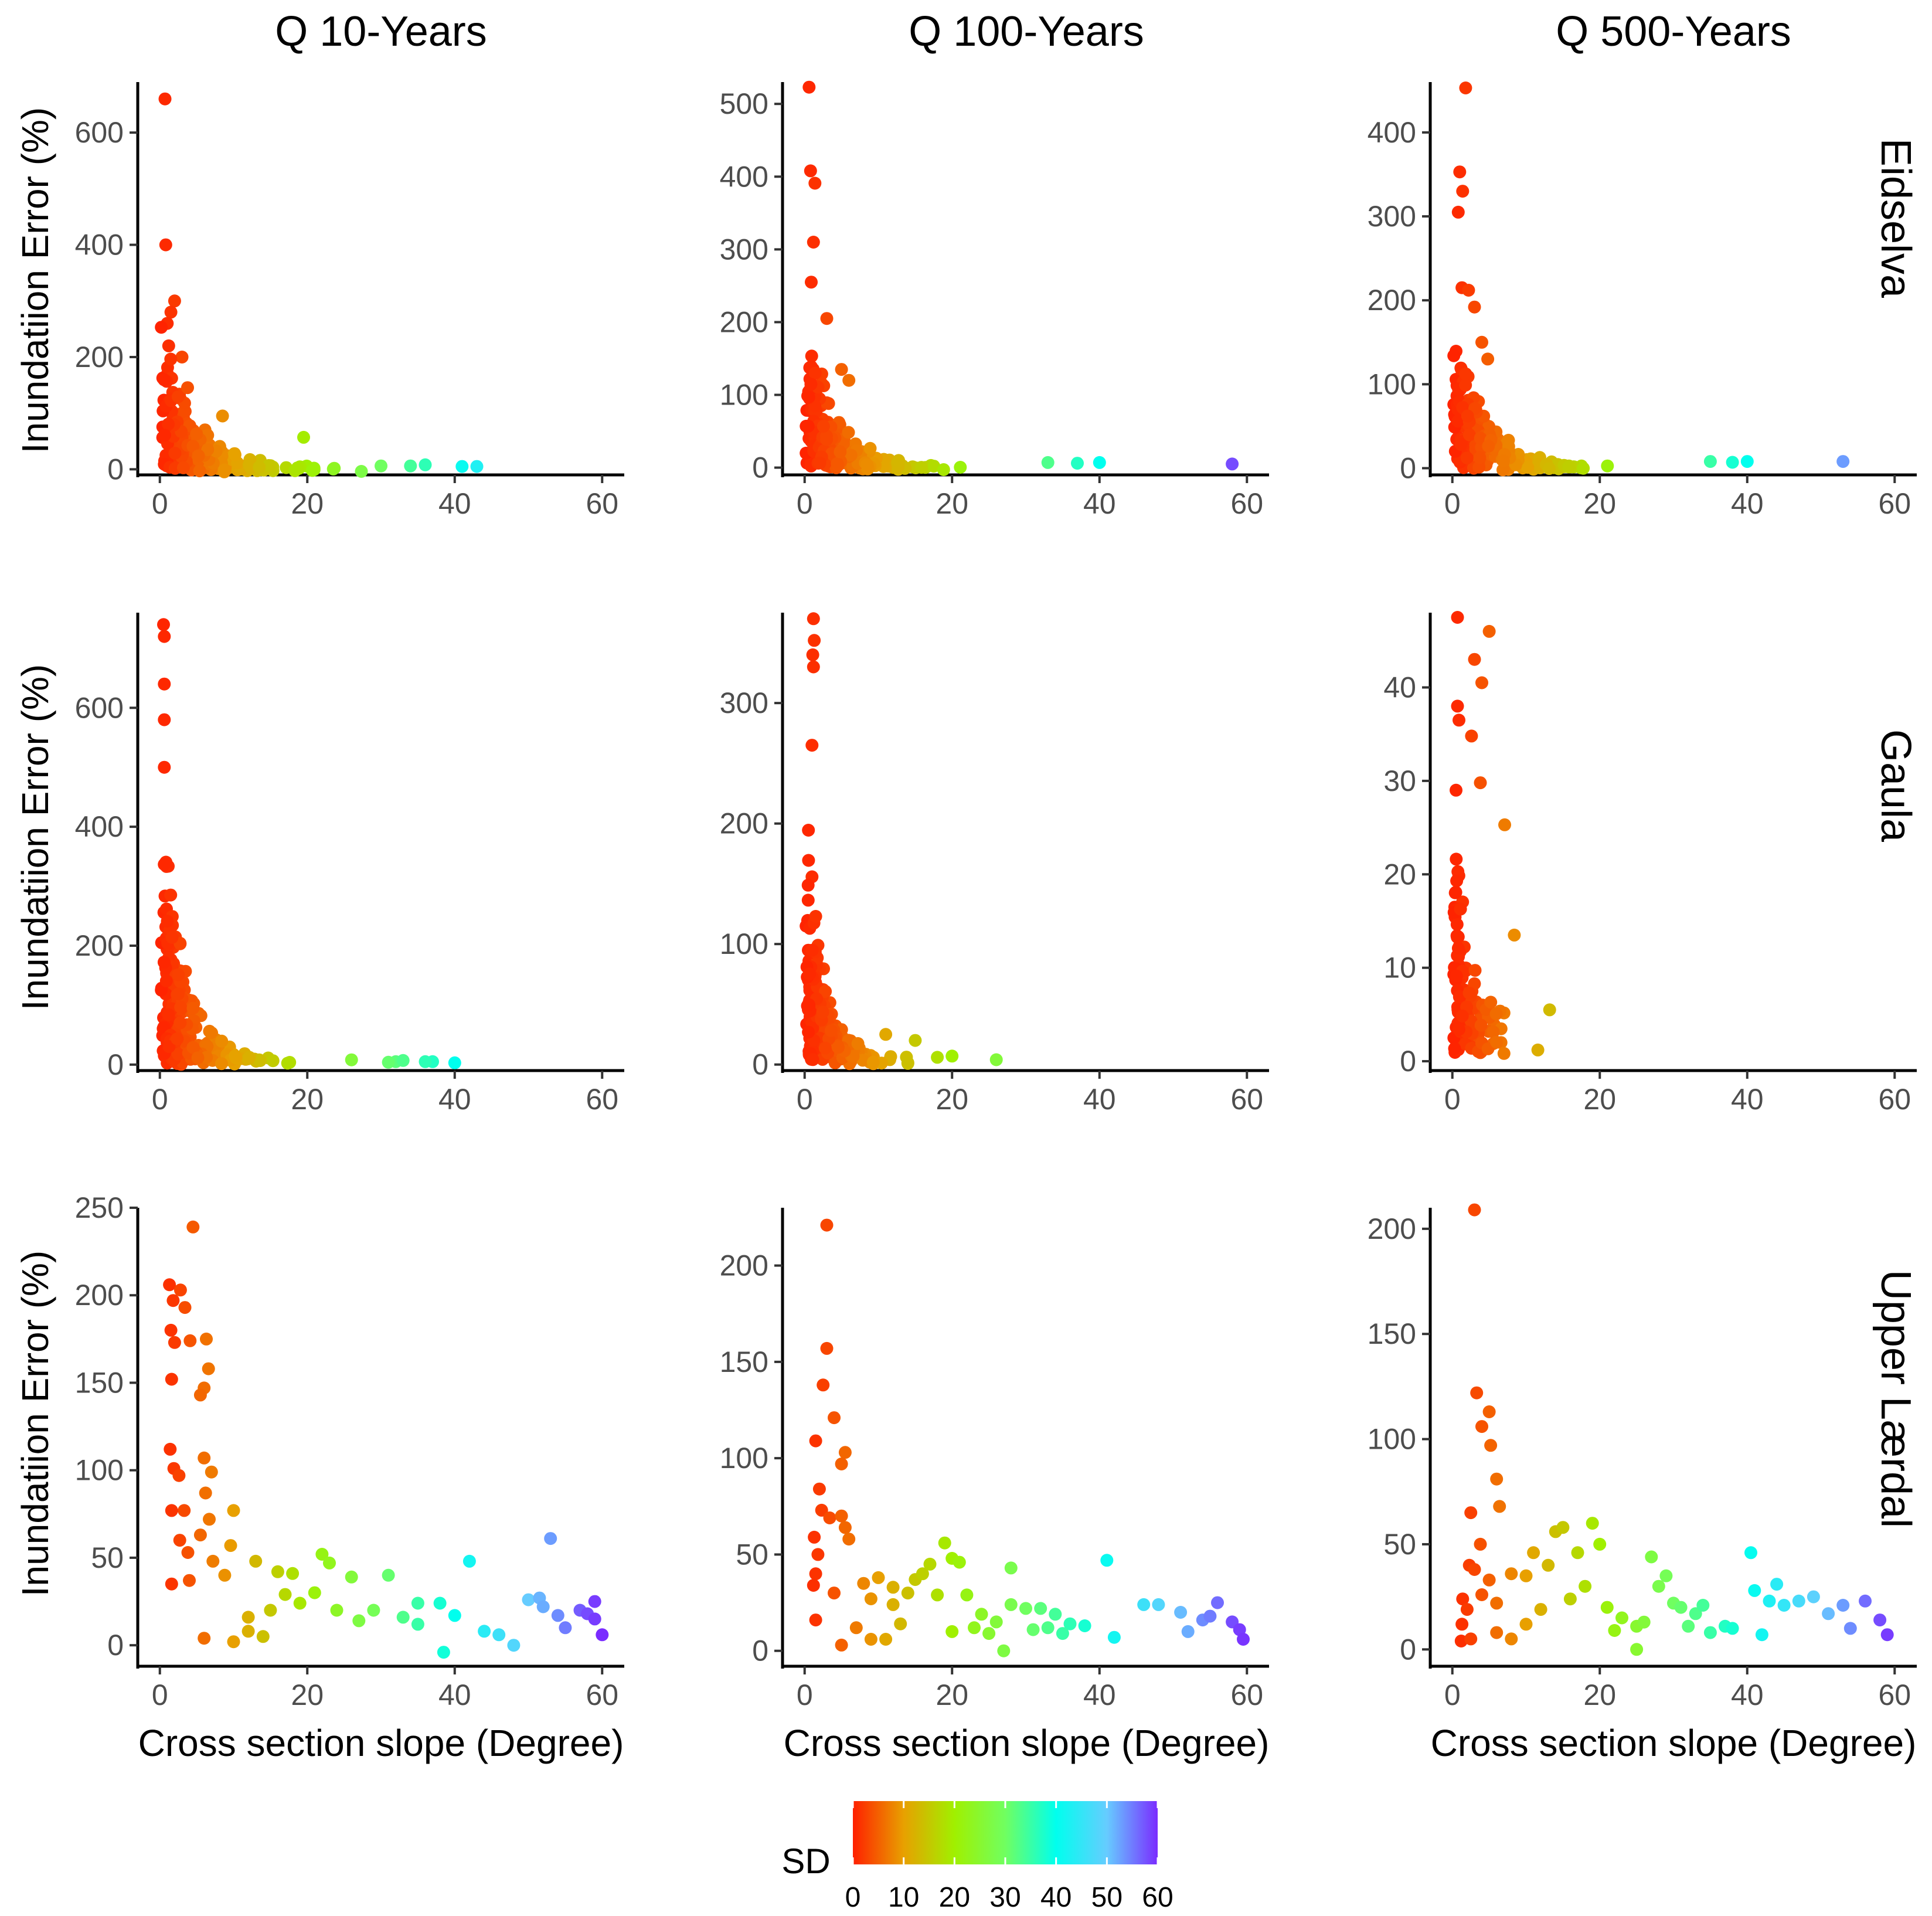 This screenshot has height=1916, width=1932. Describe the element at coordinates (952, 1695) in the screenshot. I see `x-tick-label: 20` at that location.